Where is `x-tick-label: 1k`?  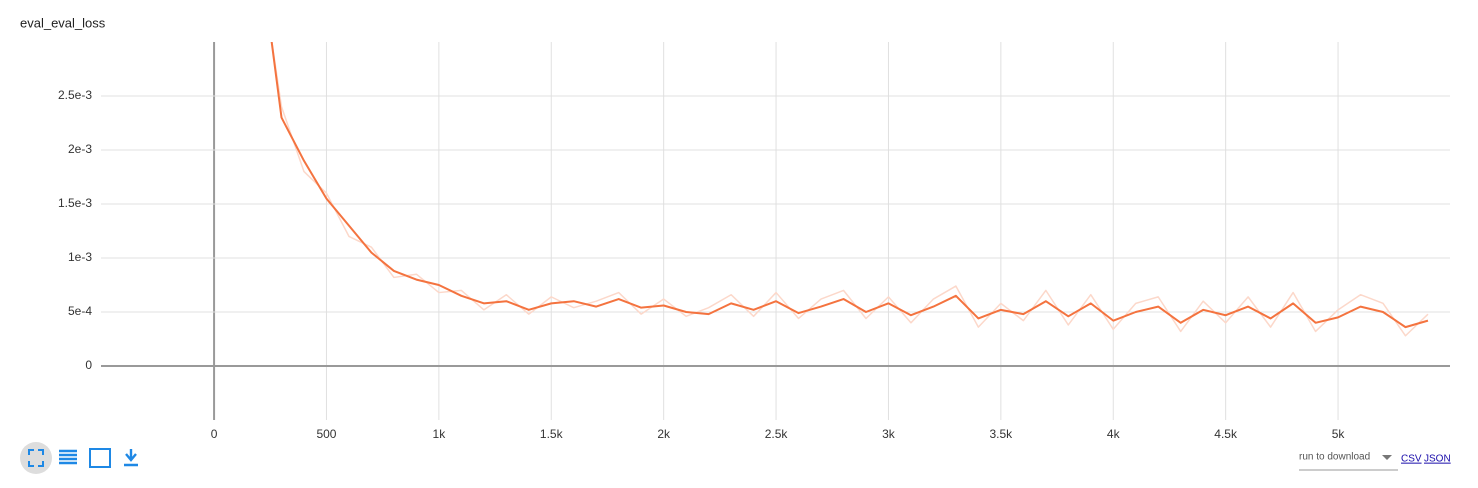
x-tick-label: 1k is located at coordinates (440, 434).